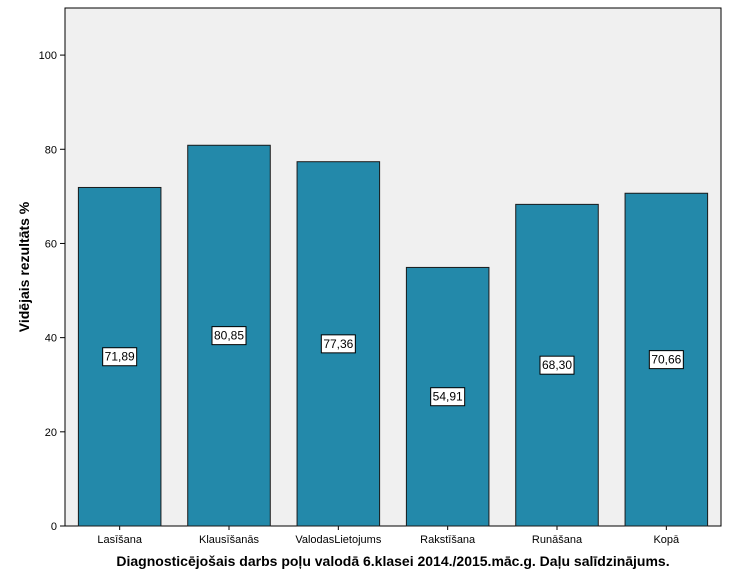  I want to click on x-tick-label: Klausīšanās, so click(229, 540).